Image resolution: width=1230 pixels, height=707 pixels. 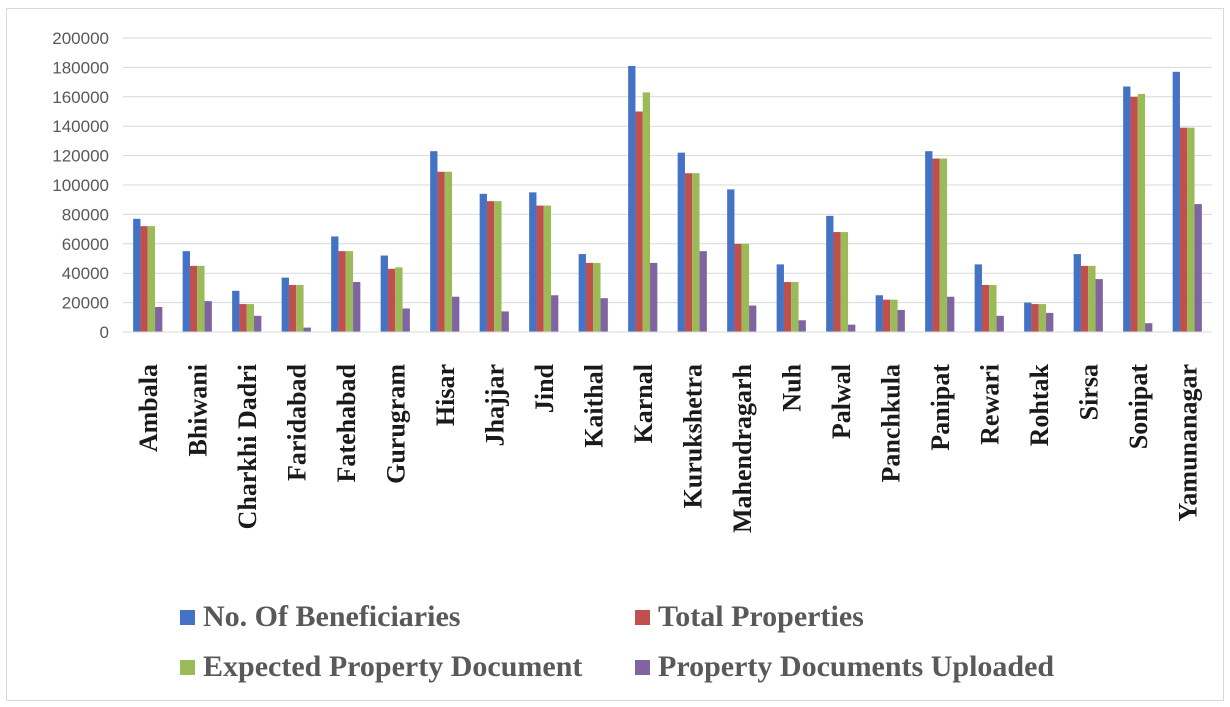 I want to click on x-tick-label: Sirsa, so click(x=1088, y=392).